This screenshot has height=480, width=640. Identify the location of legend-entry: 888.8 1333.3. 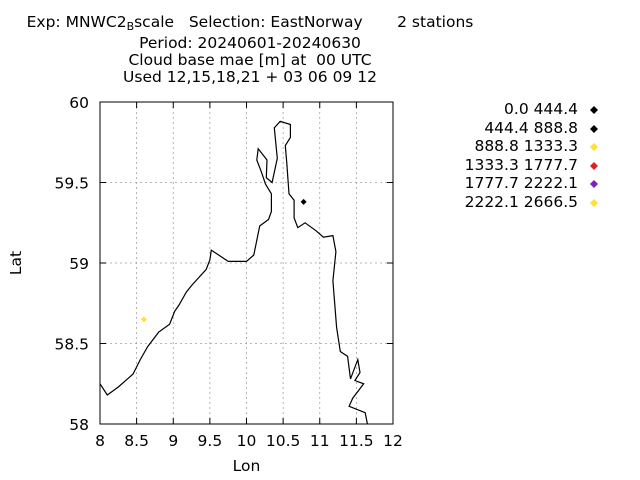
(515, 146).